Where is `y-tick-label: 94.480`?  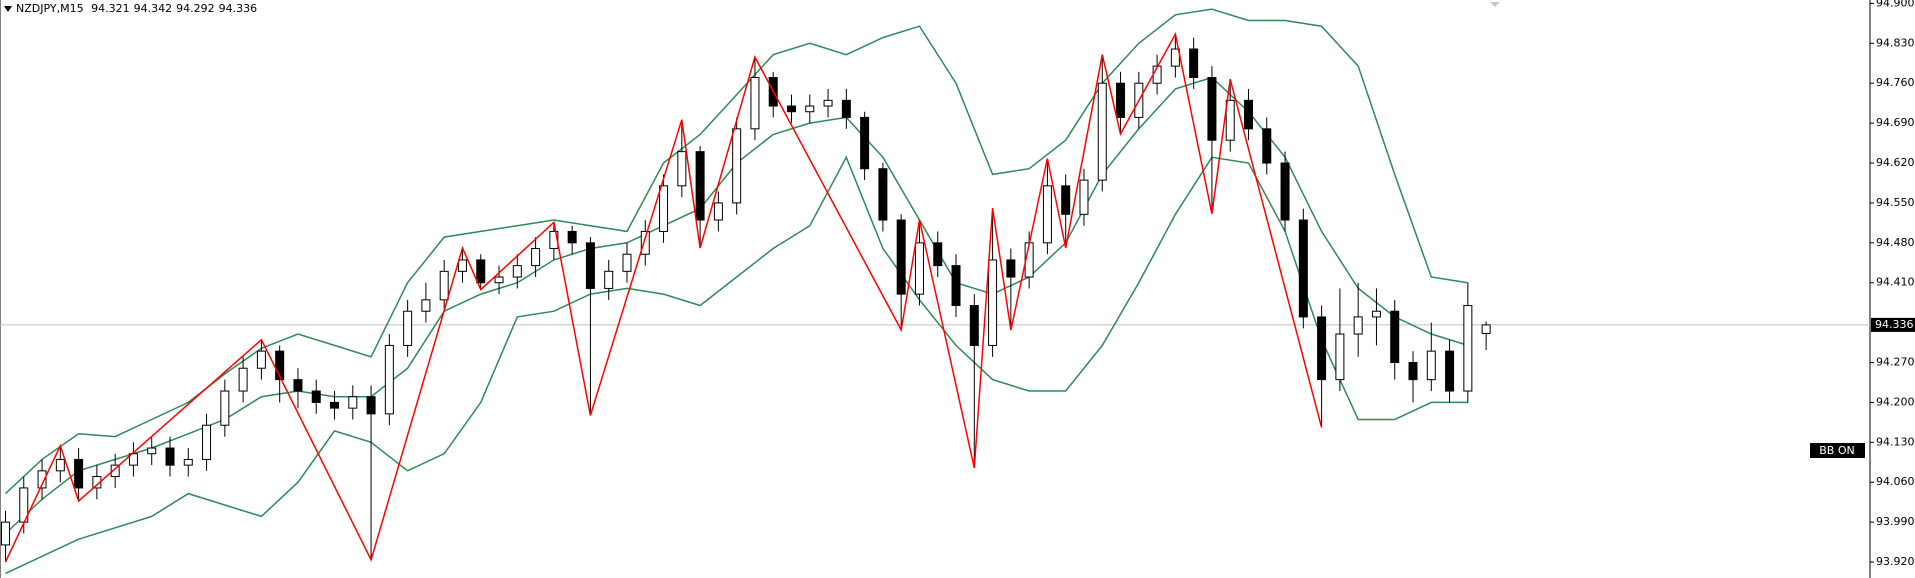
y-tick-label: 94.480 is located at coordinates (1895, 242).